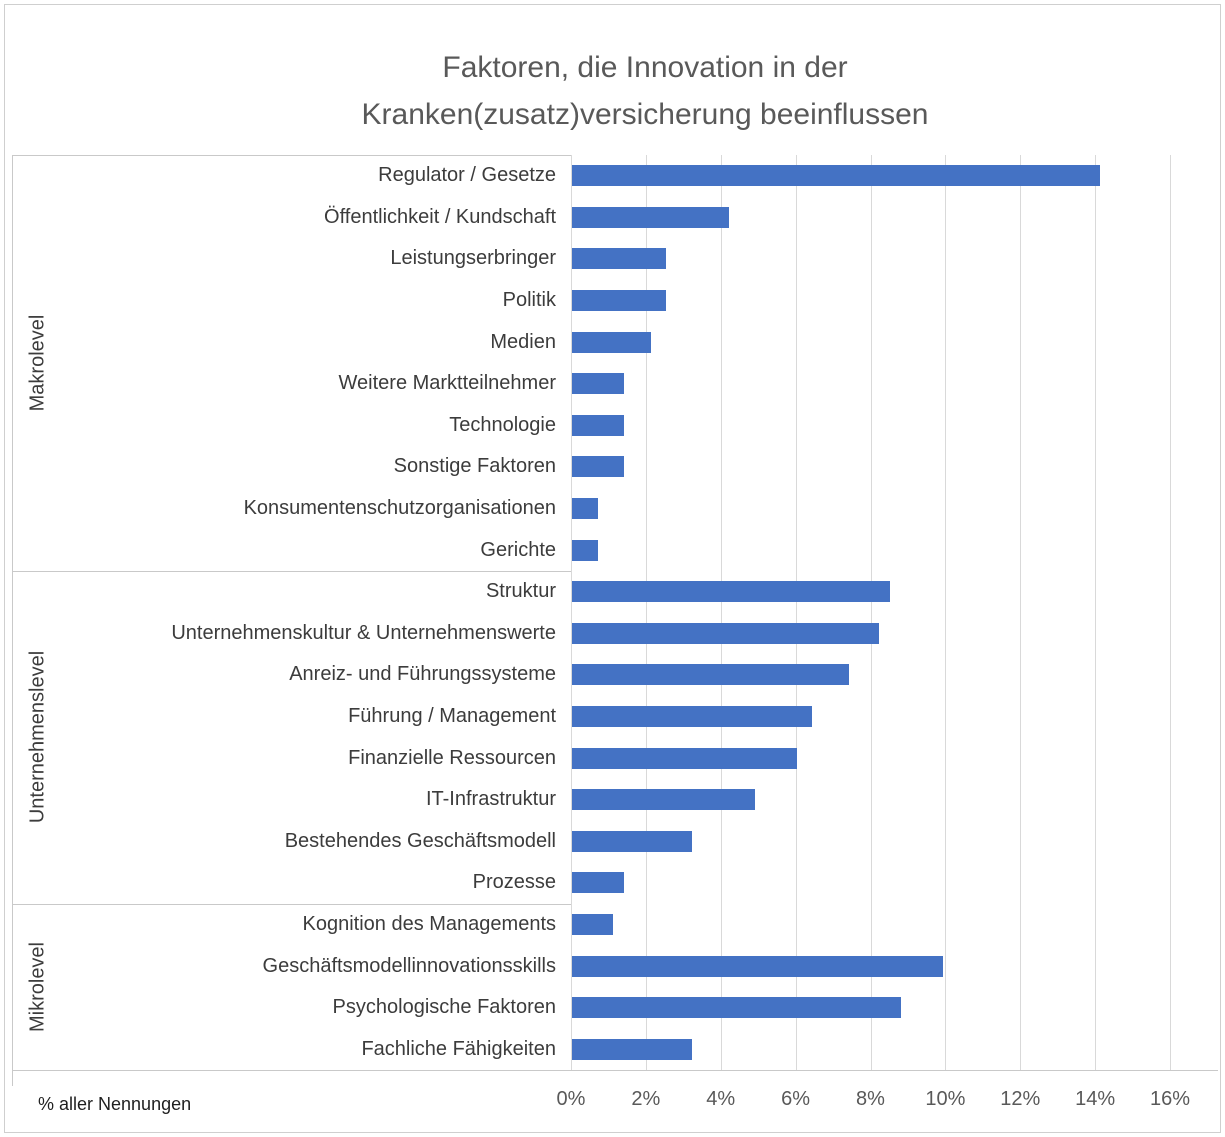 This screenshot has width=1225, height=1137. What do you see at coordinates (458, 1048) in the screenshot?
I see `category-label: Fachliche Fähigkeiten` at bounding box center [458, 1048].